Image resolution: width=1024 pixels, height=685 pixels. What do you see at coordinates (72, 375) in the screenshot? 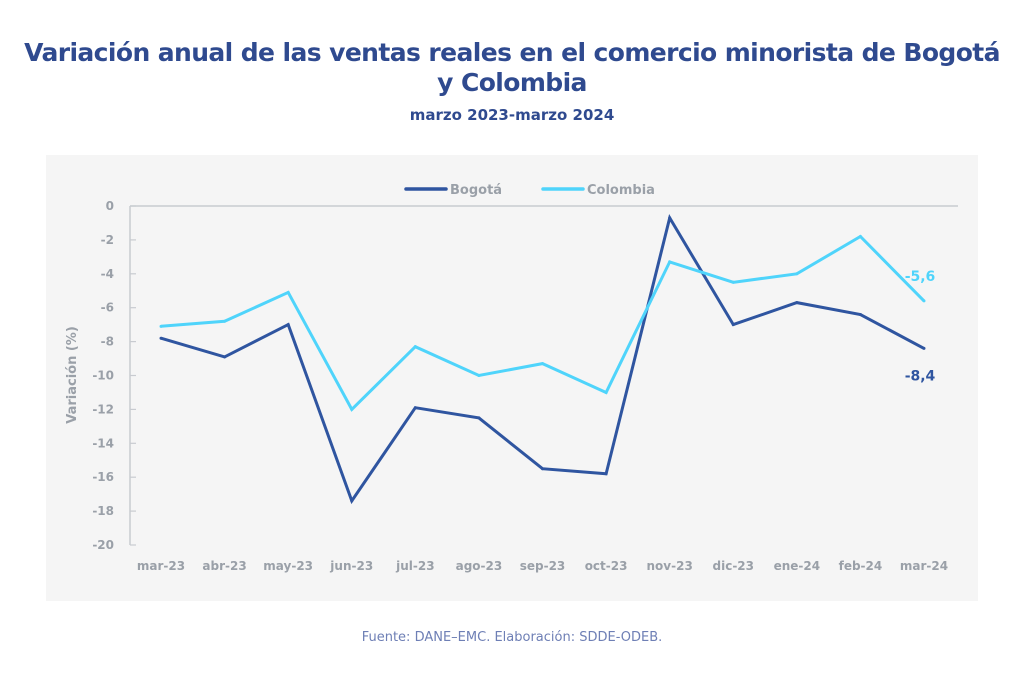
I see `y-axis-title: Variación (%)` at bounding box center [72, 375].